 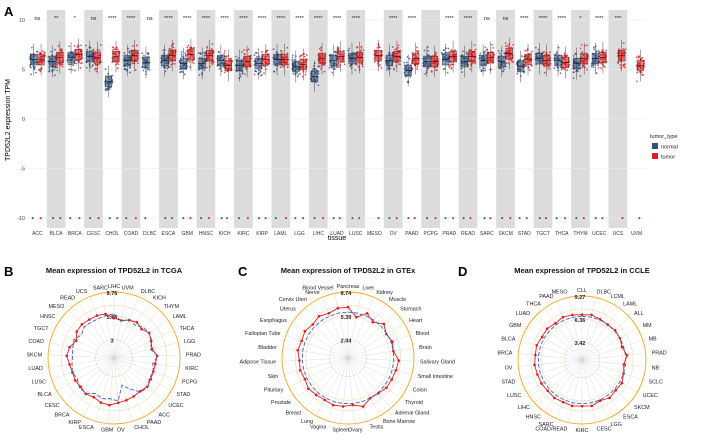 I want to click on radar-category-label: STAD, so click(x=183, y=395).